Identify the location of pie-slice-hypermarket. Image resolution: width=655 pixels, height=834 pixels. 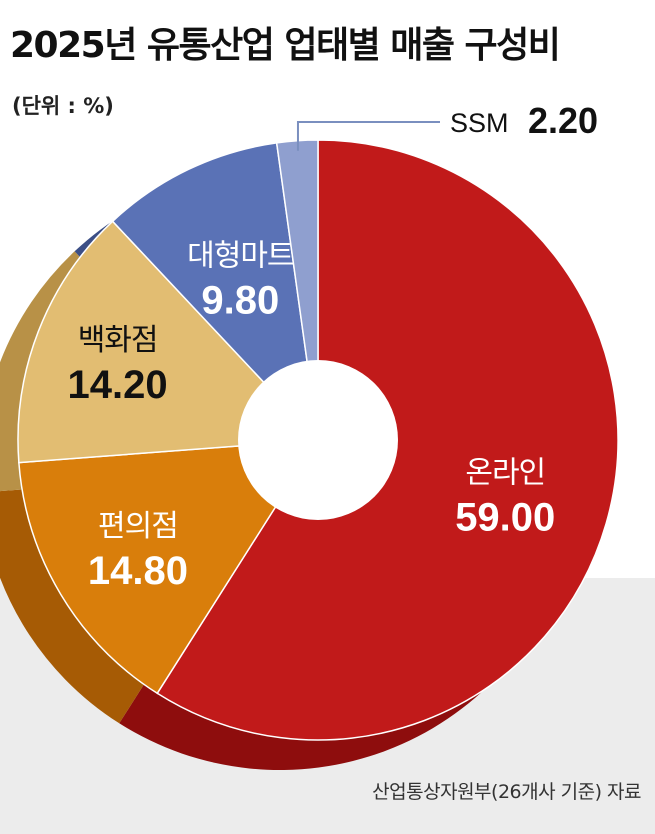
(215, 292).